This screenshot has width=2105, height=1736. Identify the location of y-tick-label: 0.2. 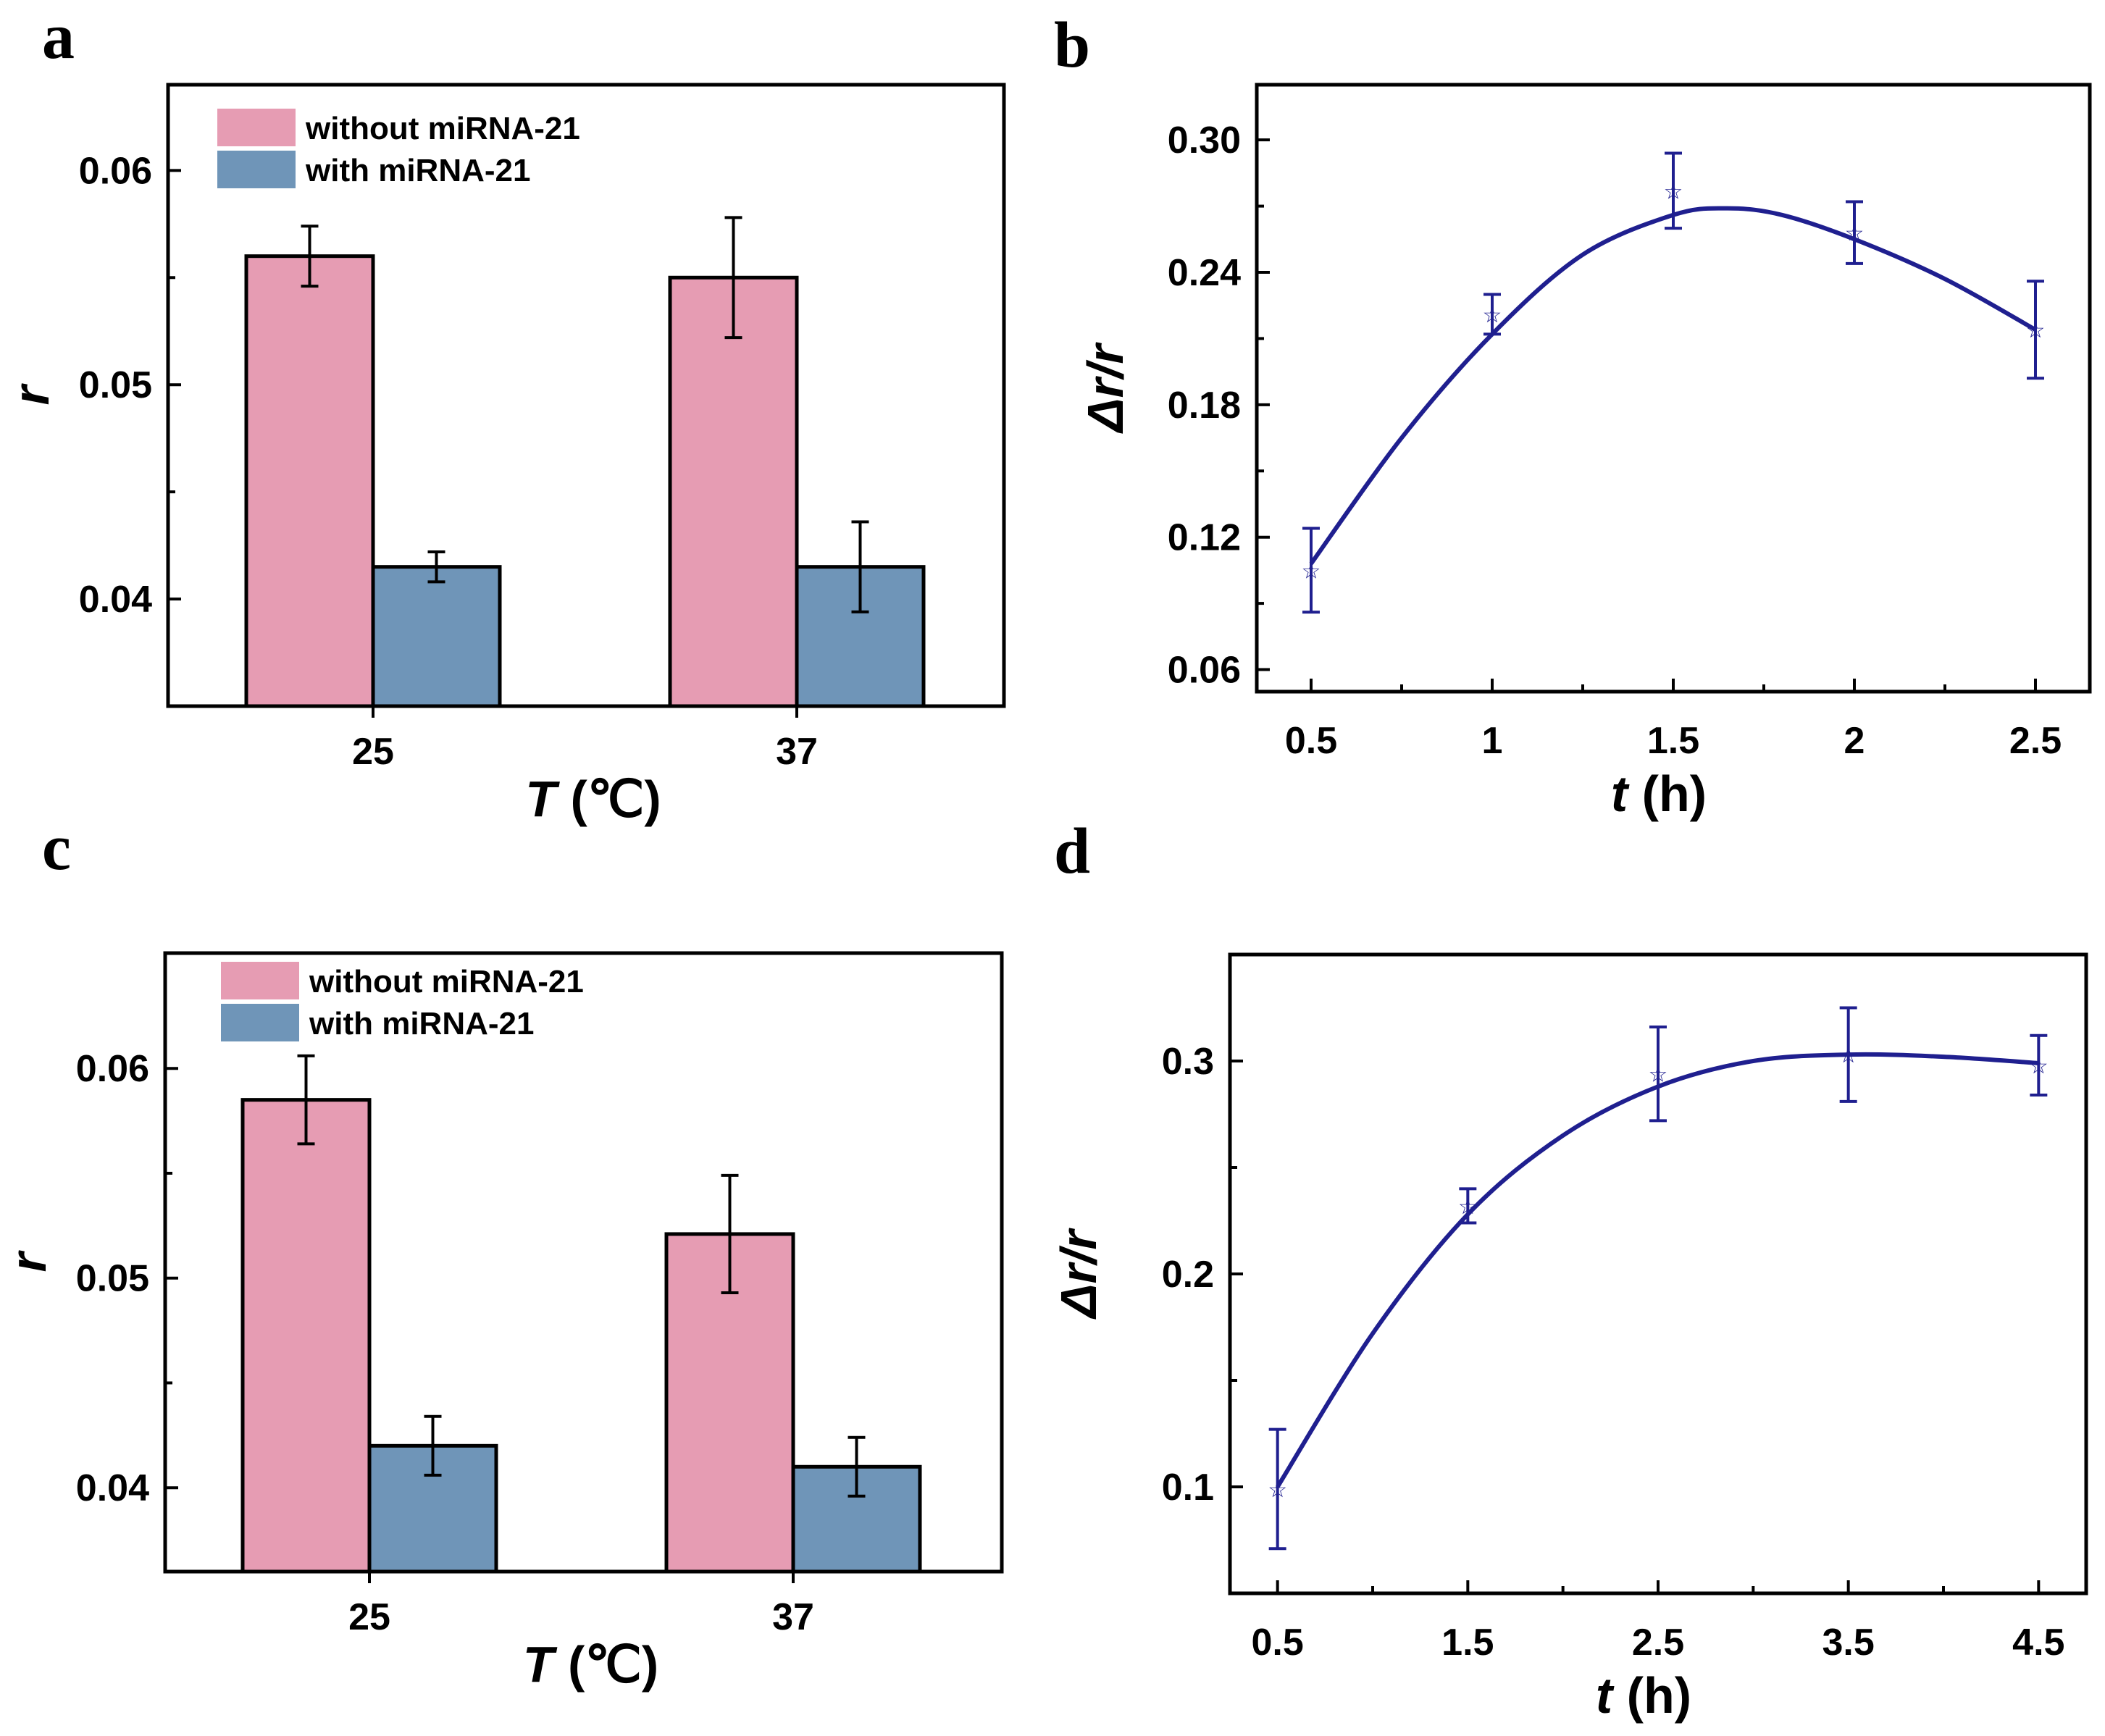
(1188, 1275).